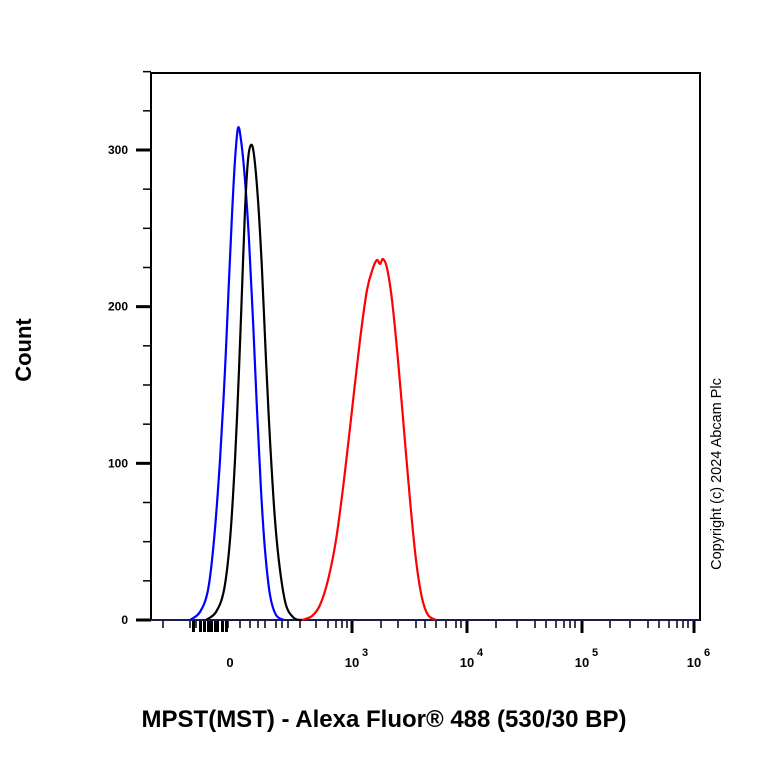  I want to click on x-tick-exponent: 3, so click(365, 653).